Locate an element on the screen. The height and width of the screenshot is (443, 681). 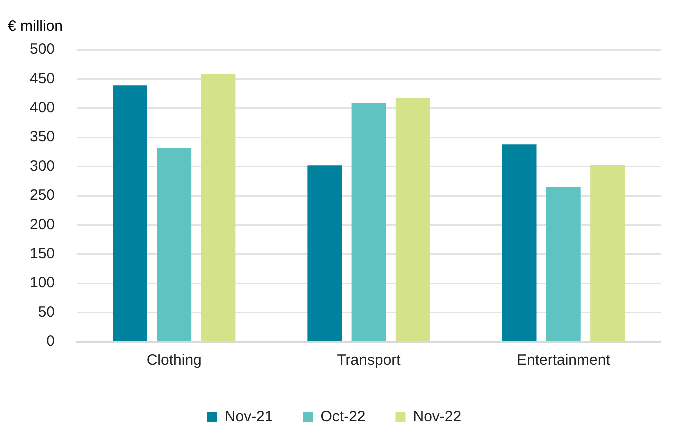
y-tick-label: 400 is located at coordinates (43, 108).